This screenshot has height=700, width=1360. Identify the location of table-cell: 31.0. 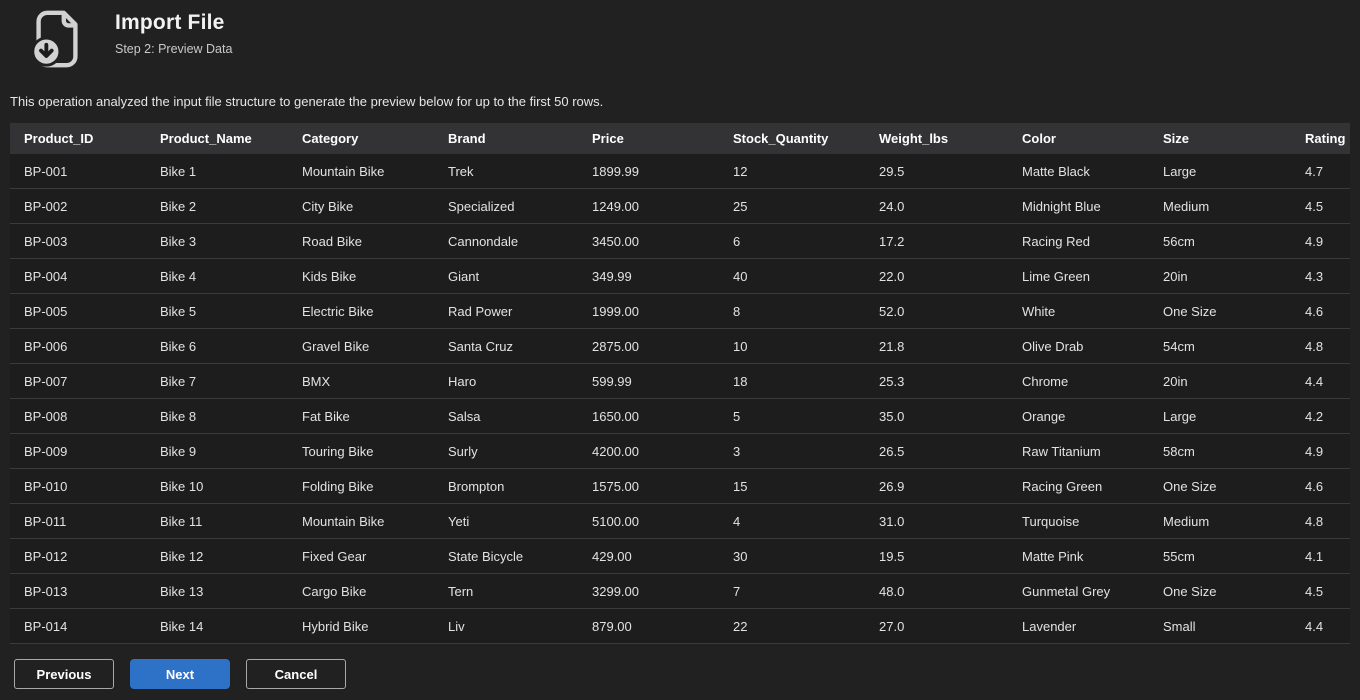
(936, 521).